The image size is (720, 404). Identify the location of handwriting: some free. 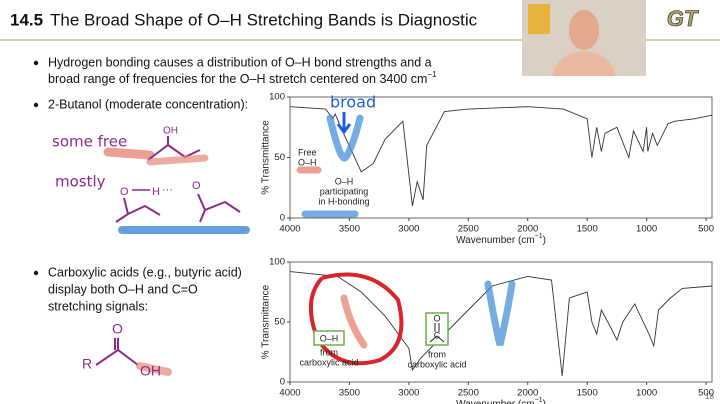
(89, 142).